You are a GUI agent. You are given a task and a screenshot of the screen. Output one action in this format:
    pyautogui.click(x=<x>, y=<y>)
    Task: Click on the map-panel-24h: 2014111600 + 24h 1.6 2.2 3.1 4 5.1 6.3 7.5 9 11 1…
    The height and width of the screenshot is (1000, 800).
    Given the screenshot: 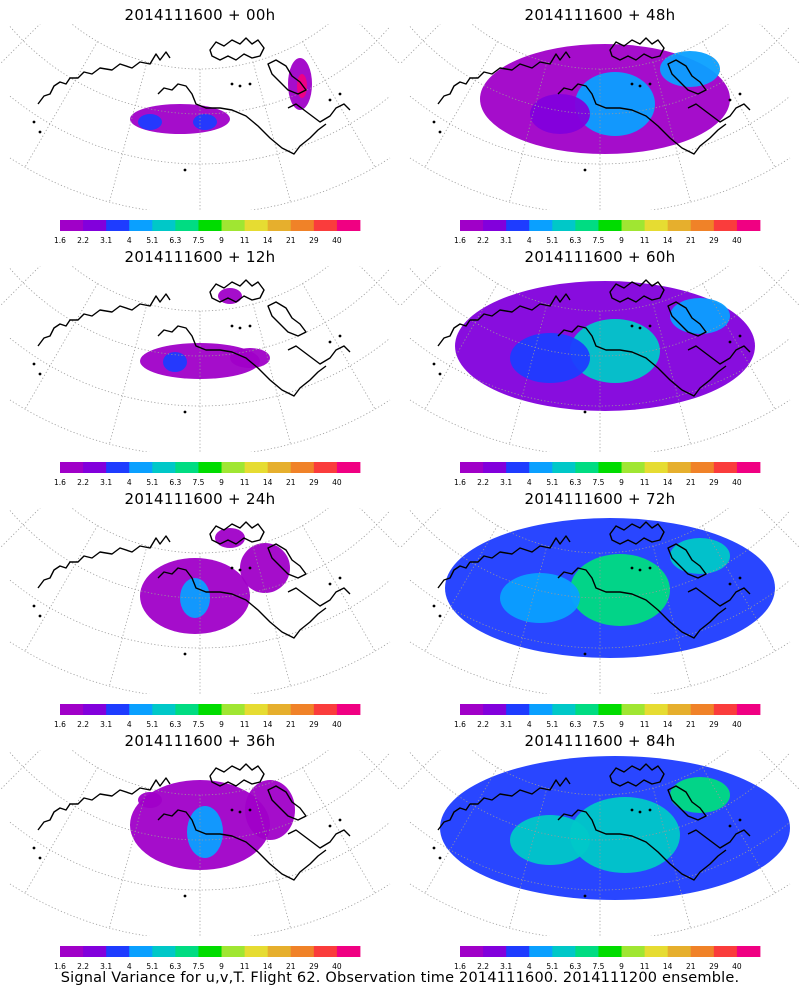 What is the action you would take?
    pyautogui.click(x=200, y=606)
    